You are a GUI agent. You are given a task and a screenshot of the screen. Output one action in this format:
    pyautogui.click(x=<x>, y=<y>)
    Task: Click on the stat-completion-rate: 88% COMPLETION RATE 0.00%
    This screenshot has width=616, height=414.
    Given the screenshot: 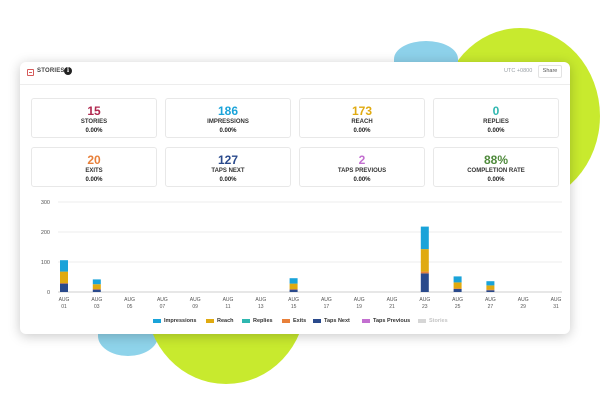 What is the action you would take?
    pyautogui.click(x=496, y=167)
    